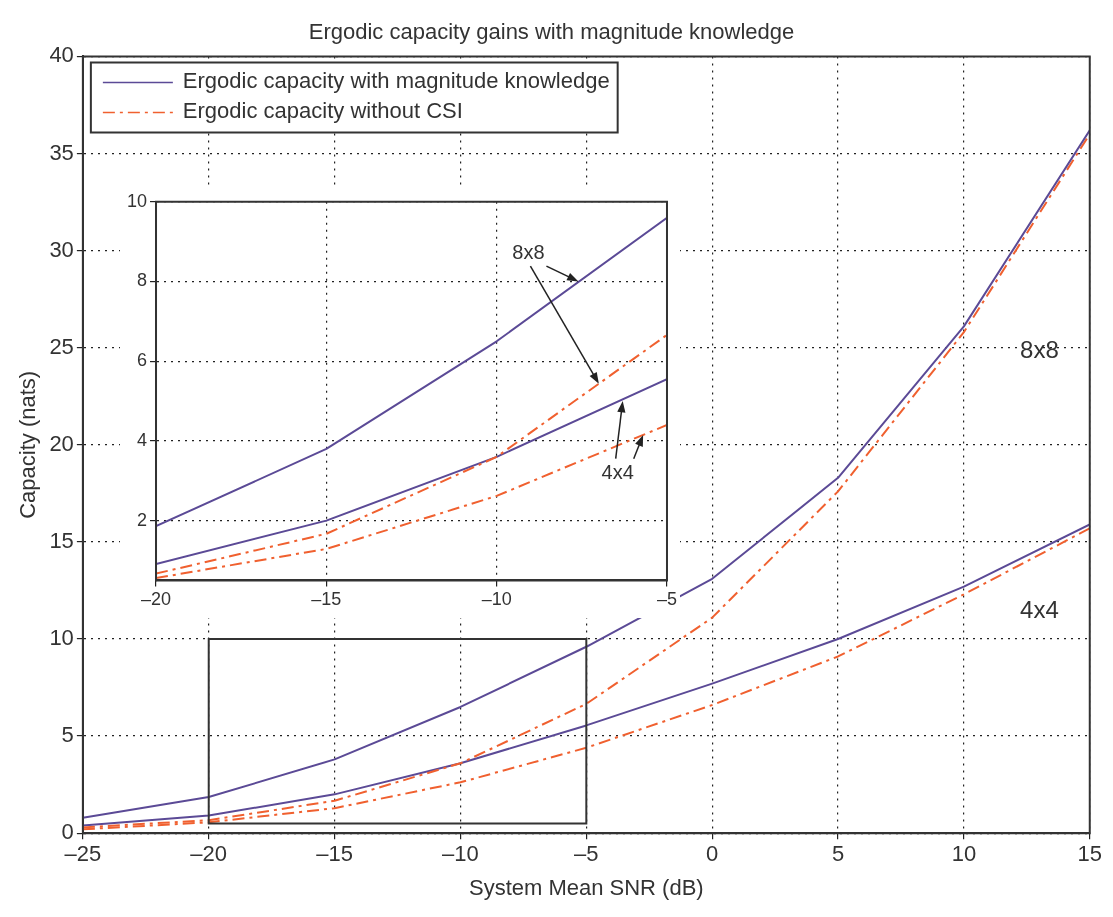 Image resolution: width=1113 pixels, height=917 pixels. Describe the element at coordinates (396, 81) in the screenshot. I see `legend-label: Ergodic capacity with magnitude knowledge` at that location.